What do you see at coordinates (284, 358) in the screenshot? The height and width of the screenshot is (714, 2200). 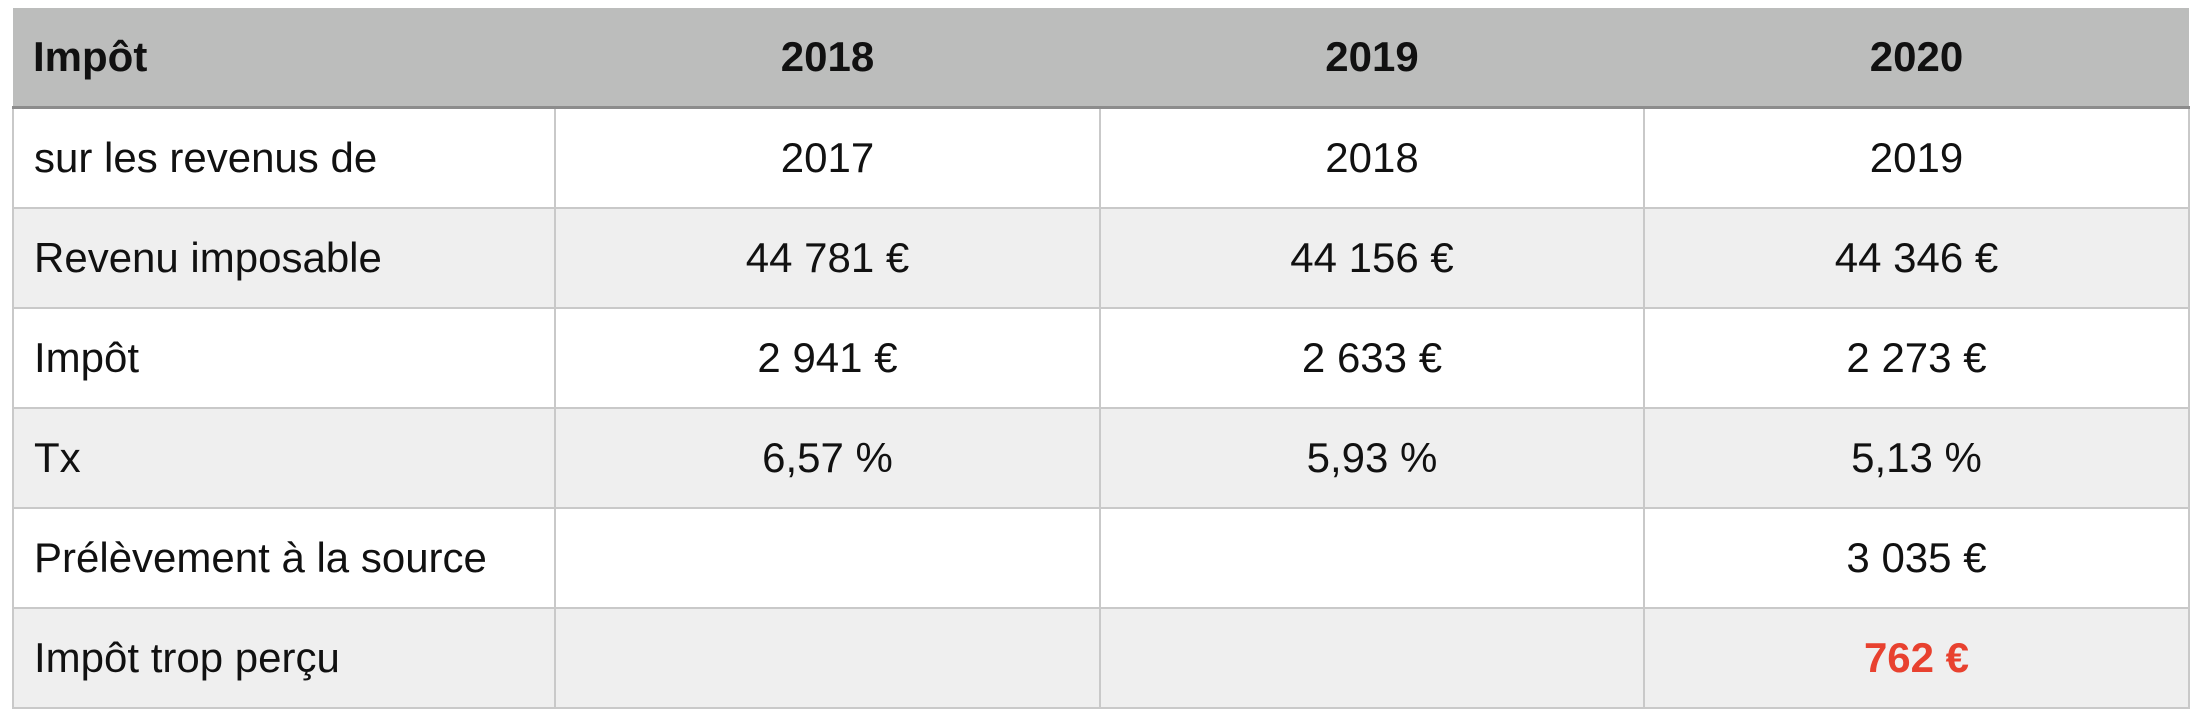 I see `row-label: Impôt` at bounding box center [284, 358].